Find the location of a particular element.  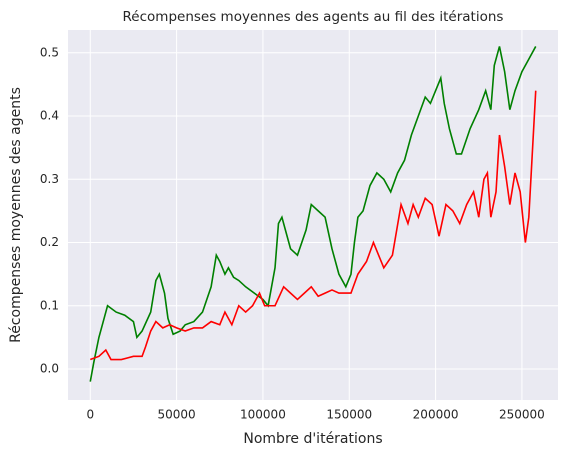

y-tick-label: 0.5 is located at coordinates (49, 52).